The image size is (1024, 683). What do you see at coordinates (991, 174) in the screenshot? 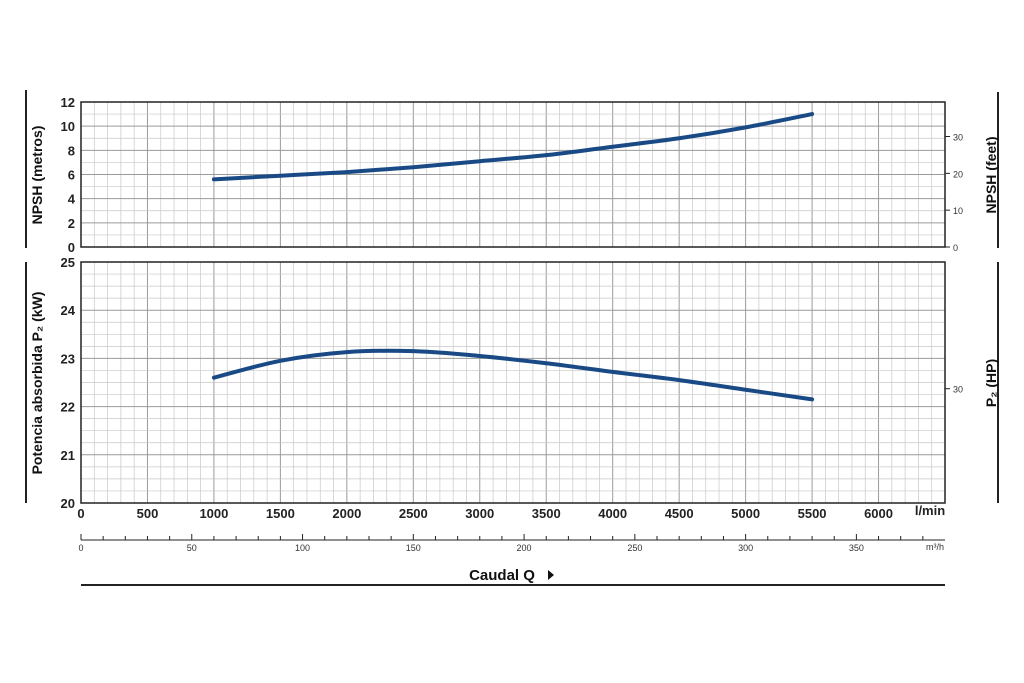
I see `npsh-right-title: NPSH (feet)` at bounding box center [991, 174].